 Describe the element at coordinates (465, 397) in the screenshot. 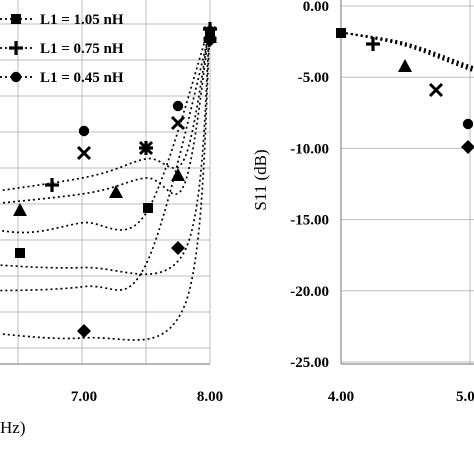

I see `right-x-tick-label: 5.0` at that location.